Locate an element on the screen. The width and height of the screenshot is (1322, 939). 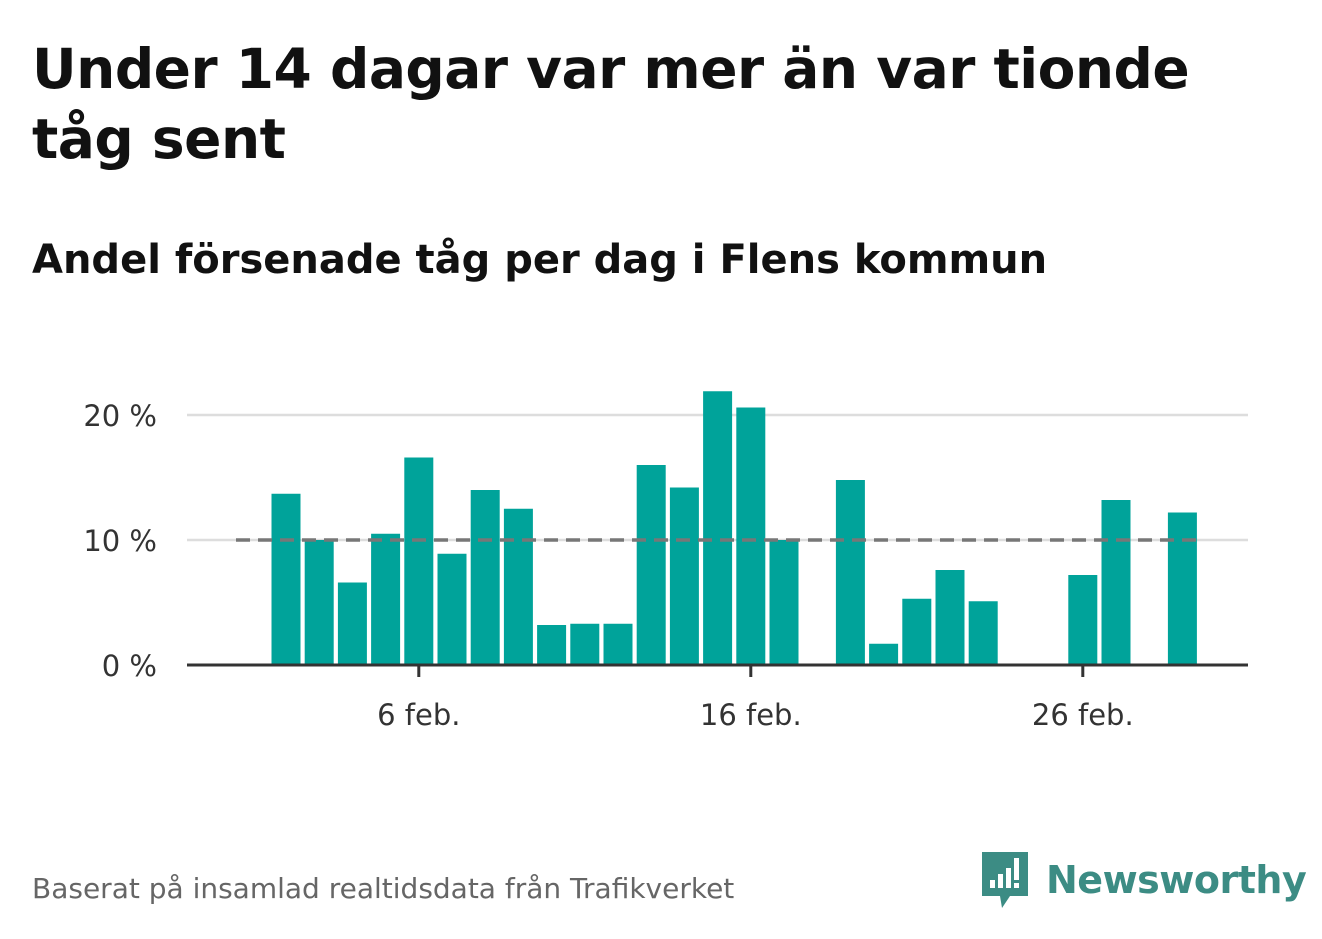
y-tick-label: 10 % is located at coordinates (120, 541).